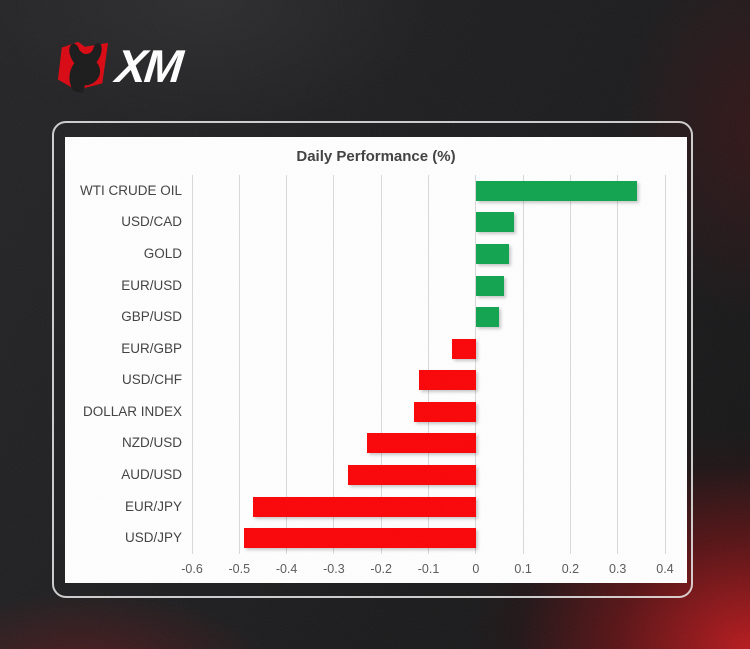  What do you see at coordinates (421, 443) in the screenshot?
I see `bar-nzd-usd` at bounding box center [421, 443].